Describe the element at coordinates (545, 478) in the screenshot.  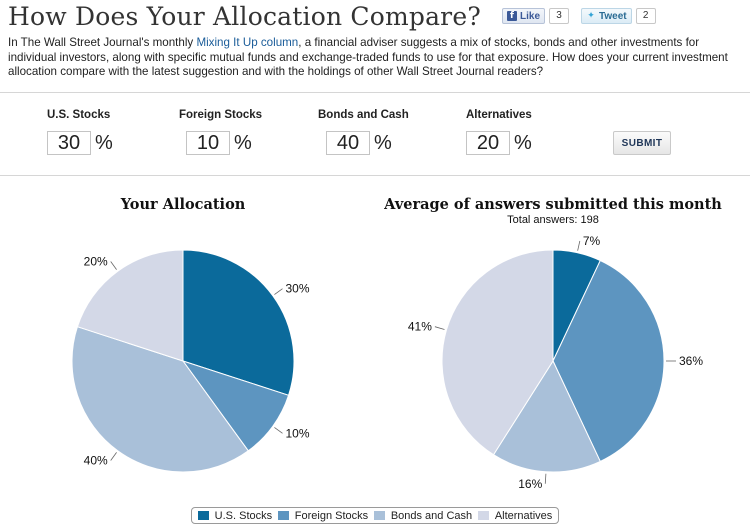
I see `chart-2-leader-bonds-and-cash` at that location.